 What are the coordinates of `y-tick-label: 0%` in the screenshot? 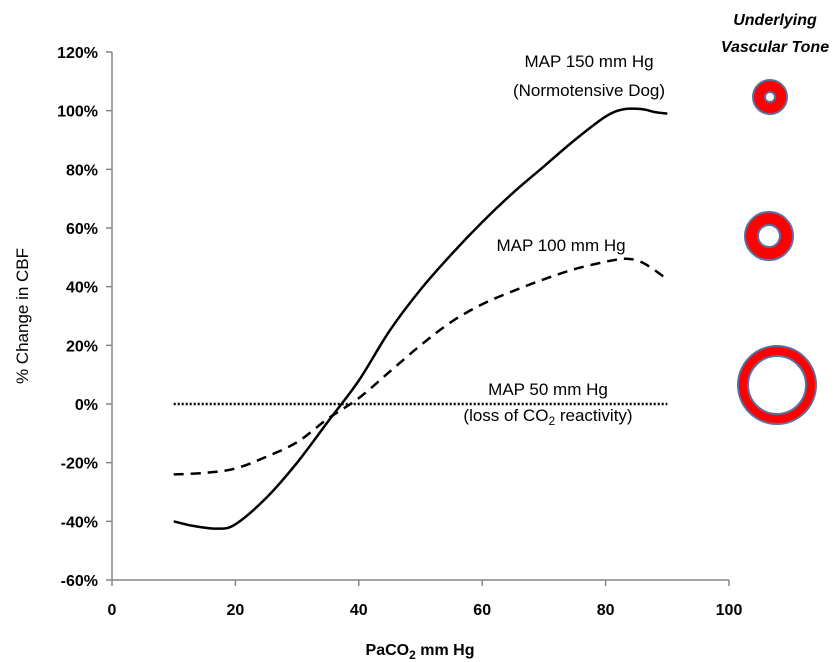 It's located at (86, 405).